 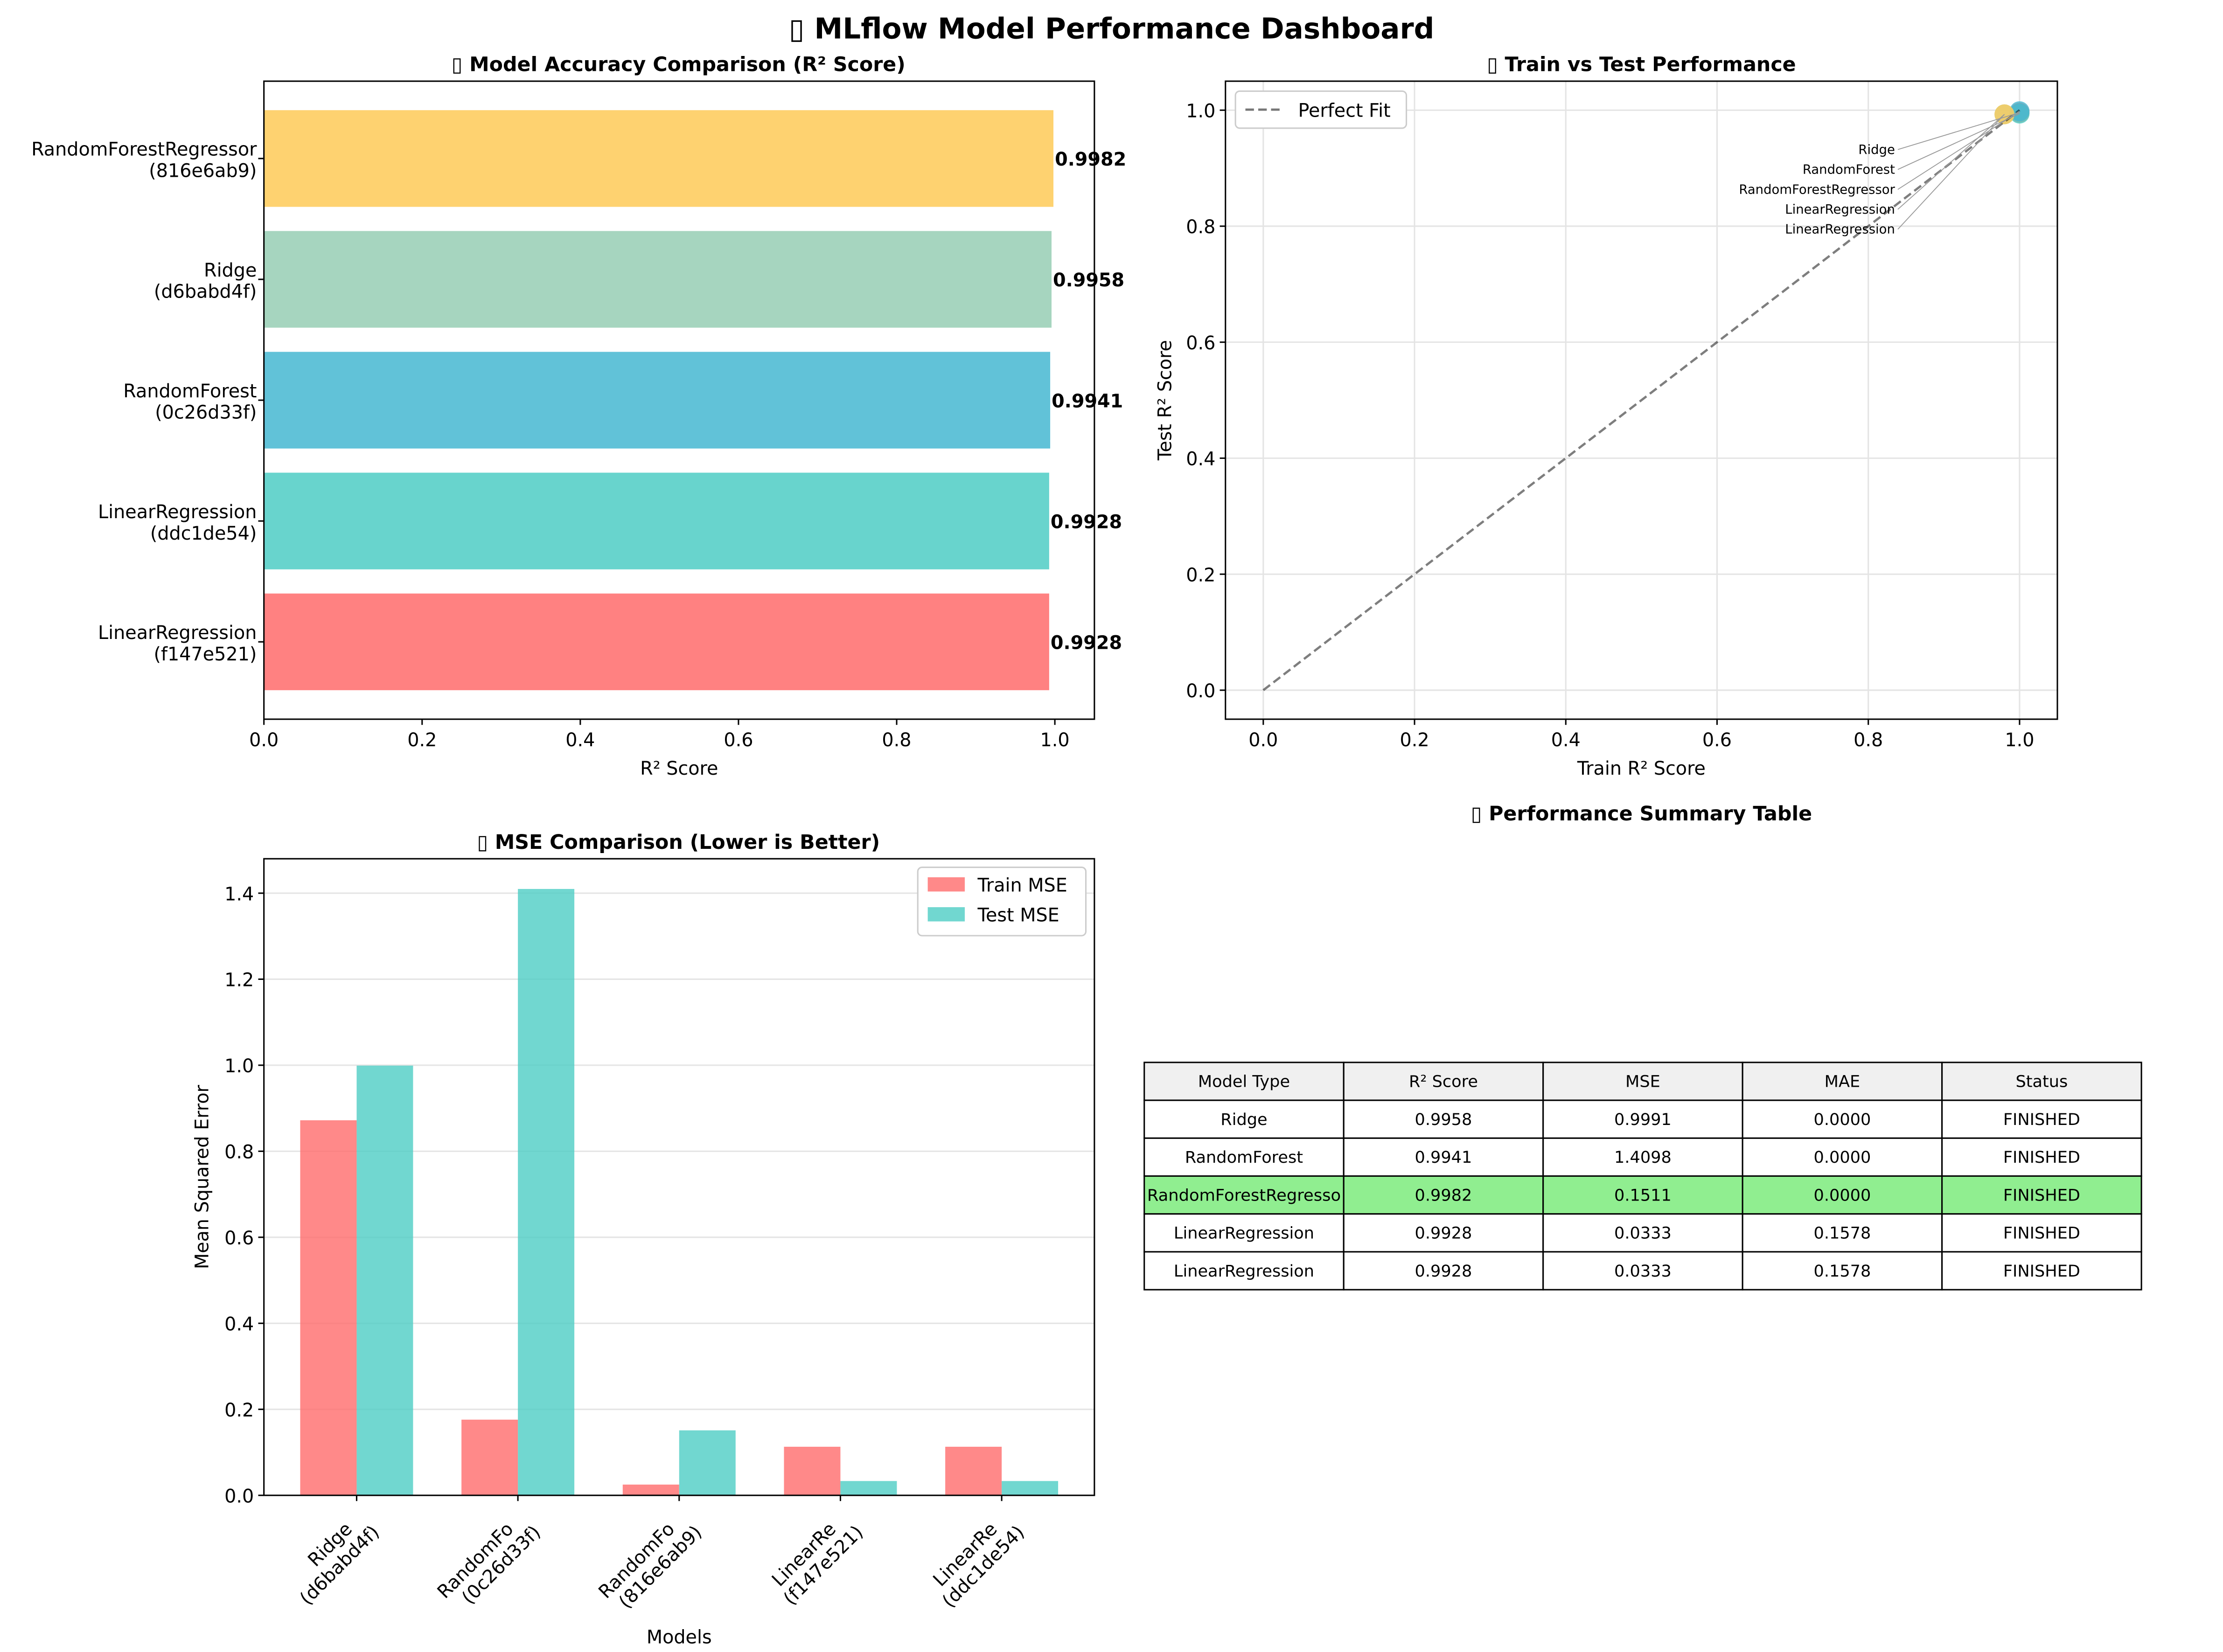 I want to click on table-header-label: R² Score, so click(x=1443, y=1081).